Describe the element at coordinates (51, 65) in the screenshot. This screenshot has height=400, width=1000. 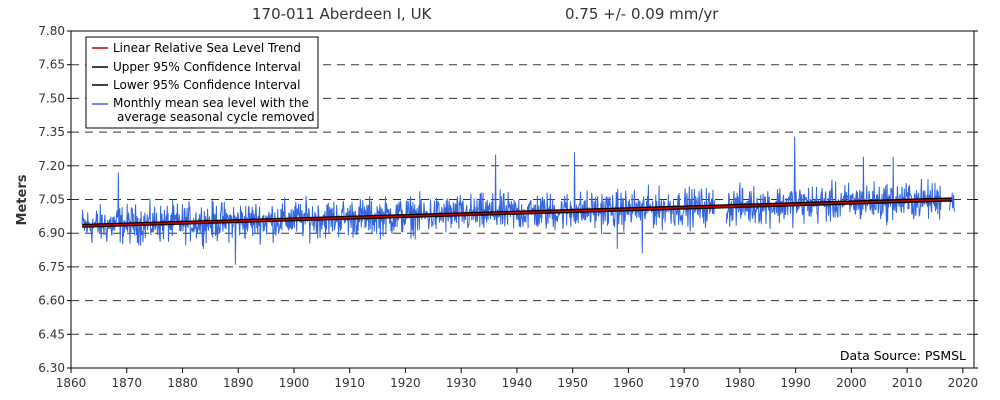
I see `y-tick-label: 7.65` at that location.